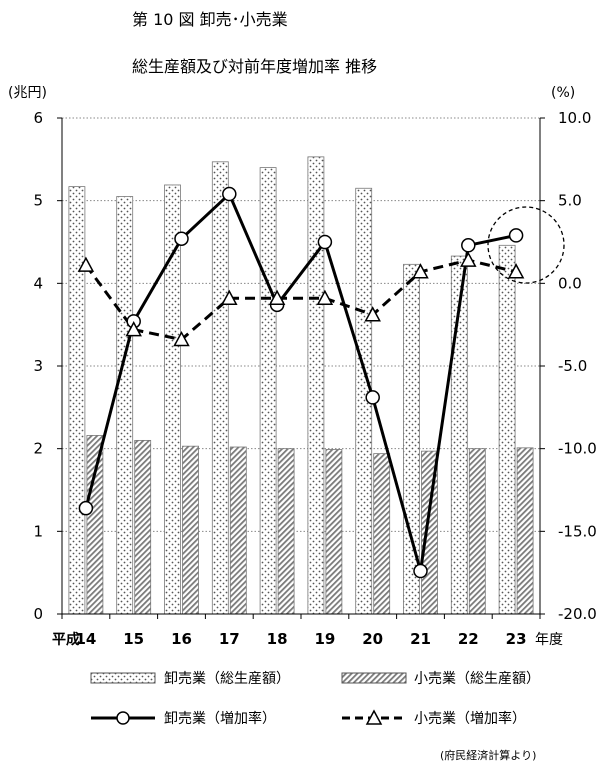  Describe the element at coordinates (420, 639) in the screenshot. I see `x-tick-label: 21` at that location.